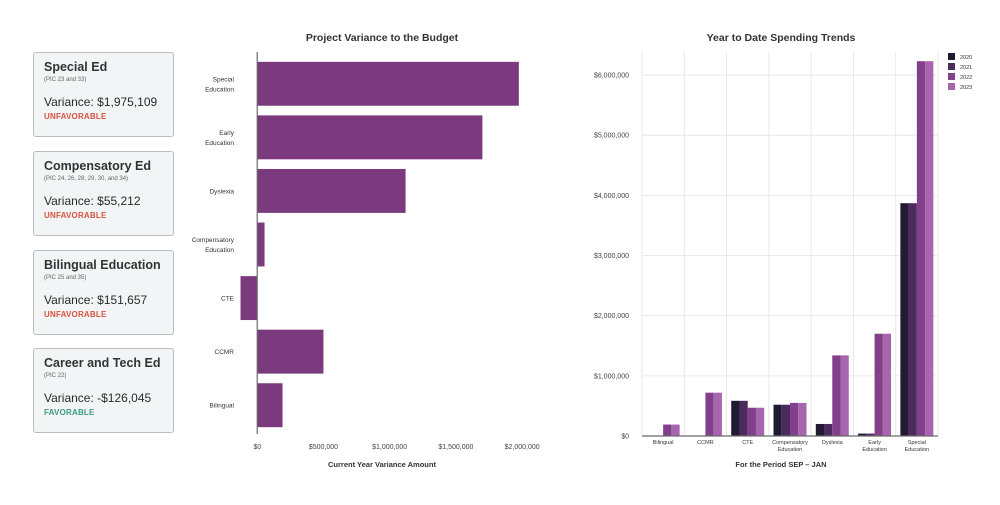 This screenshot has width=1000, height=505. Describe the element at coordinates (611, 316) in the screenshot. I see `trends-y-tick-label: $2,000,000` at that location.